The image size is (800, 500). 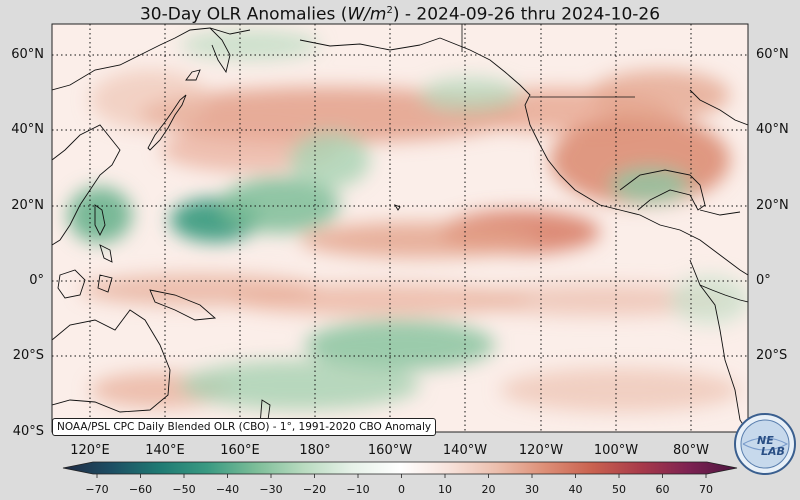 I want to click on longitude-label: 120°W, so click(x=541, y=450).